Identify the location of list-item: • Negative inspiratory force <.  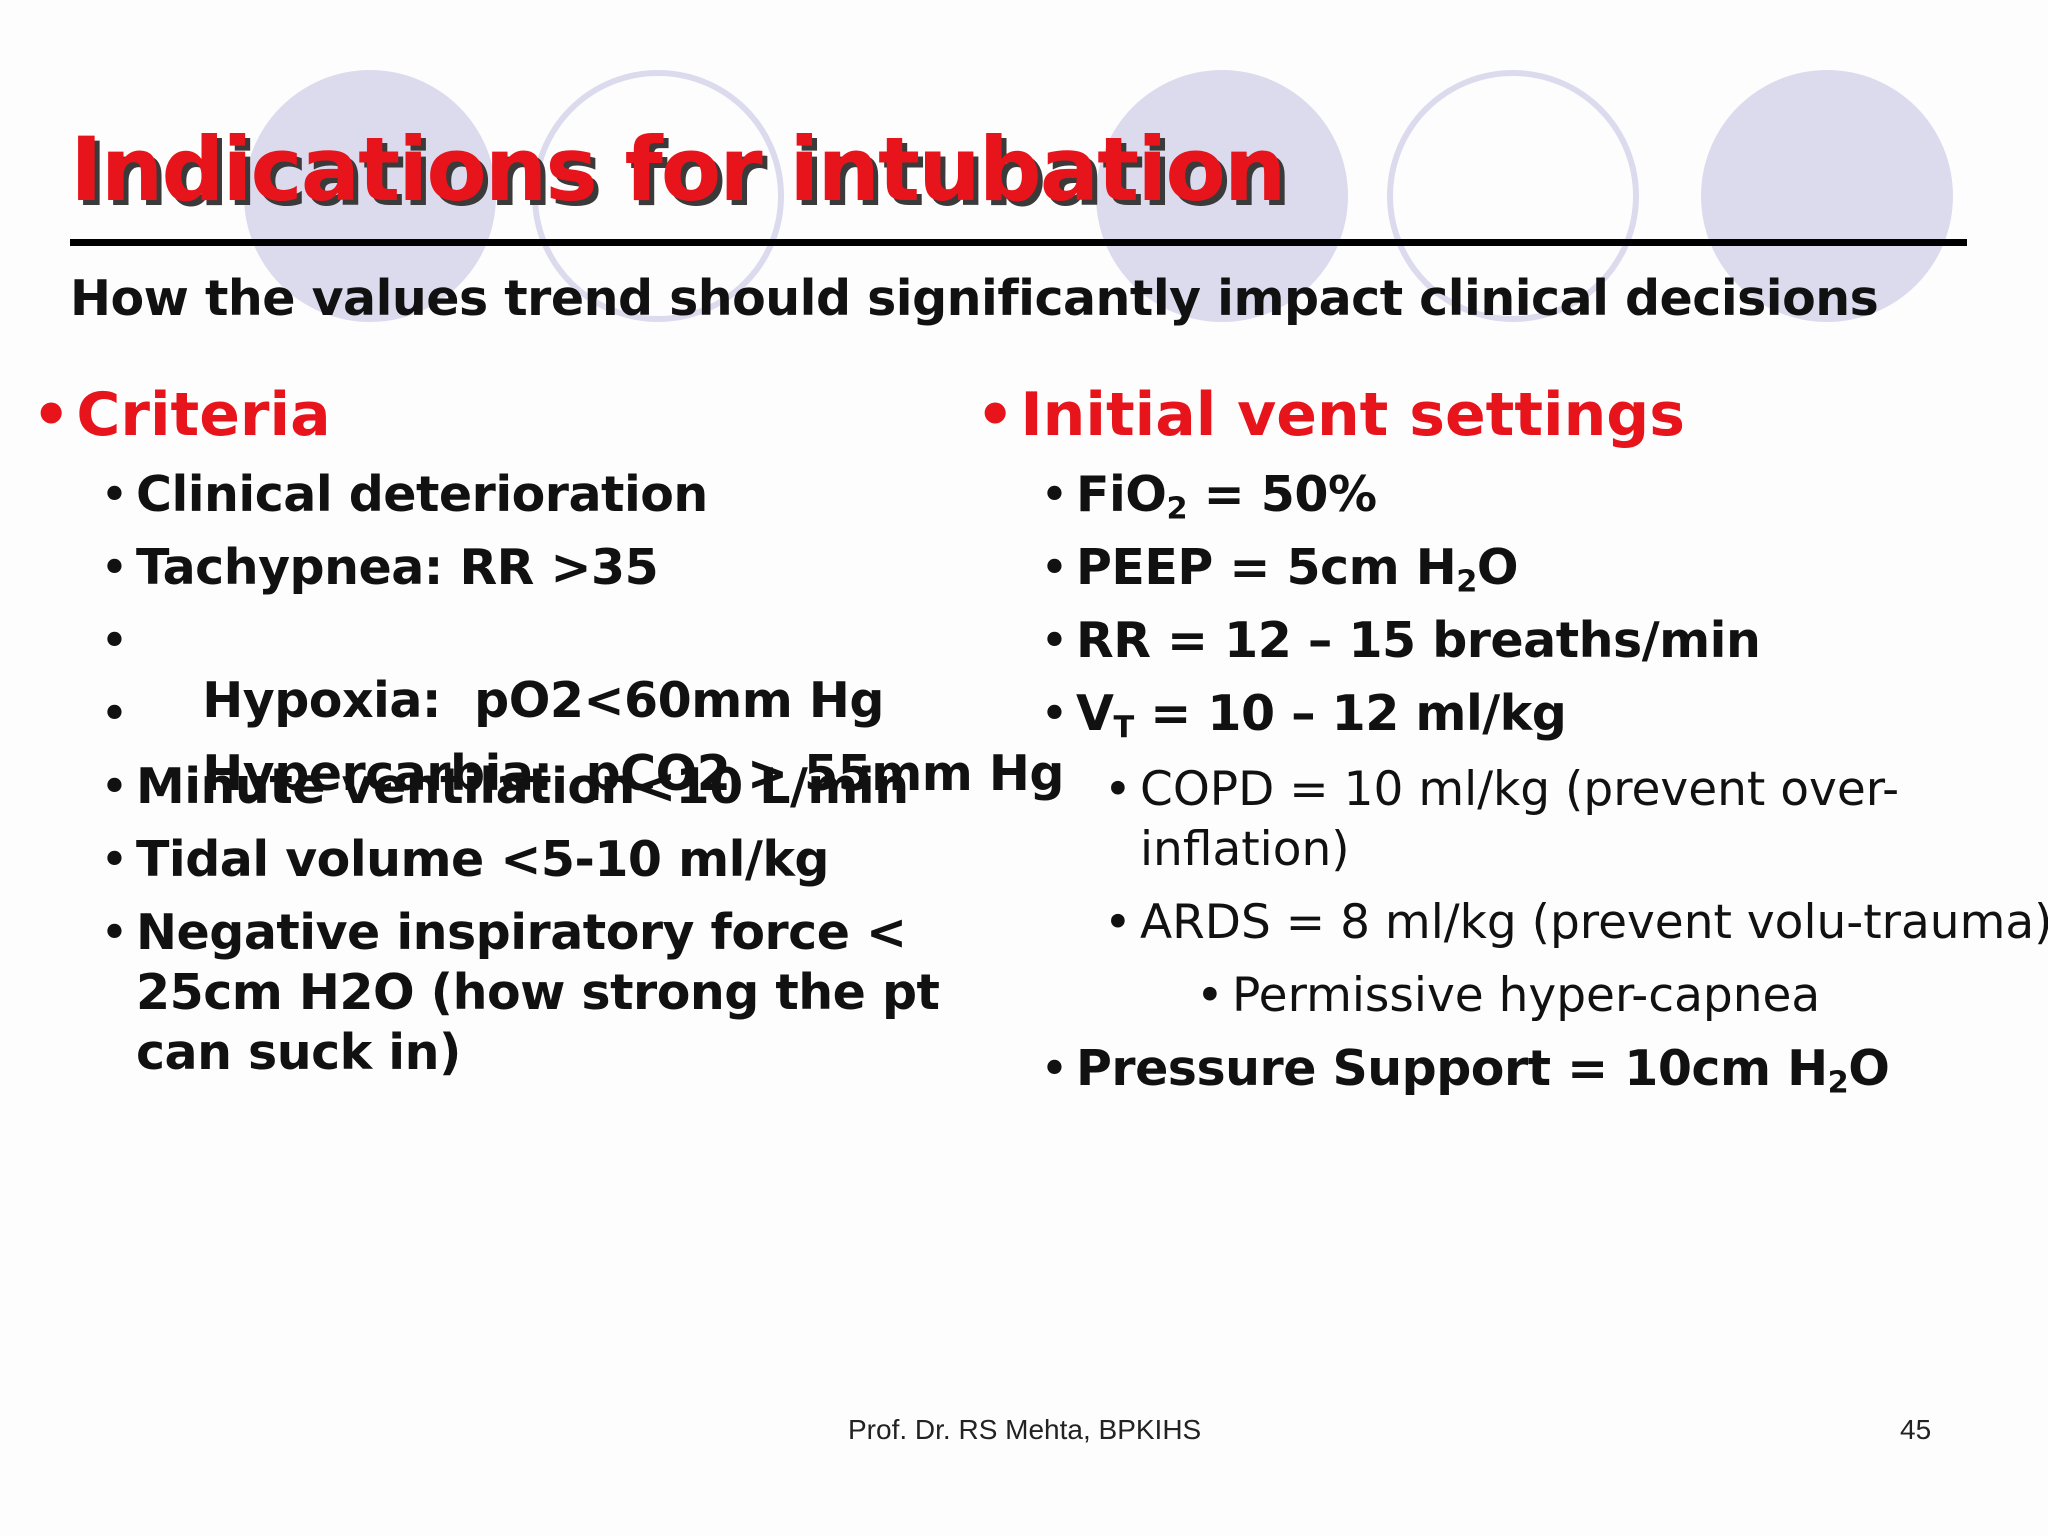
(503, 933).